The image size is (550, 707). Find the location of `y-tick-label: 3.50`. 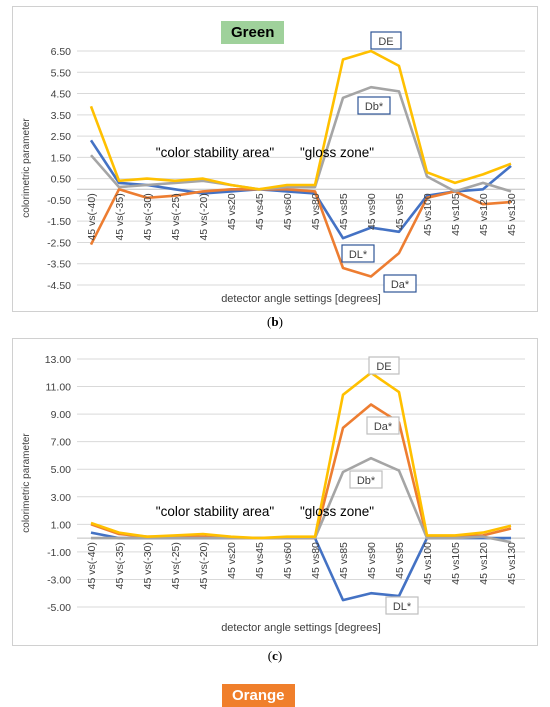

y-tick-label: 3.50 is located at coordinates (61, 116).